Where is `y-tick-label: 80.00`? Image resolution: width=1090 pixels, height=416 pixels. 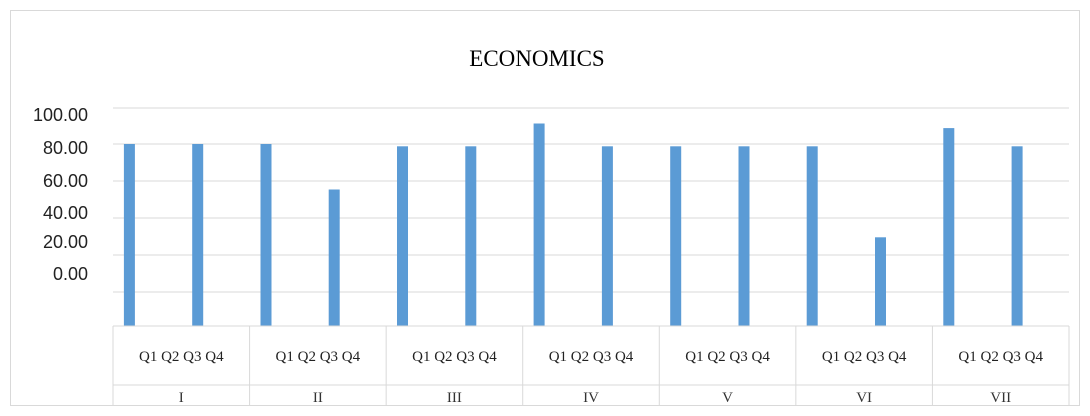 y-tick-label: 80.00 is located at coordinates (65, 148).